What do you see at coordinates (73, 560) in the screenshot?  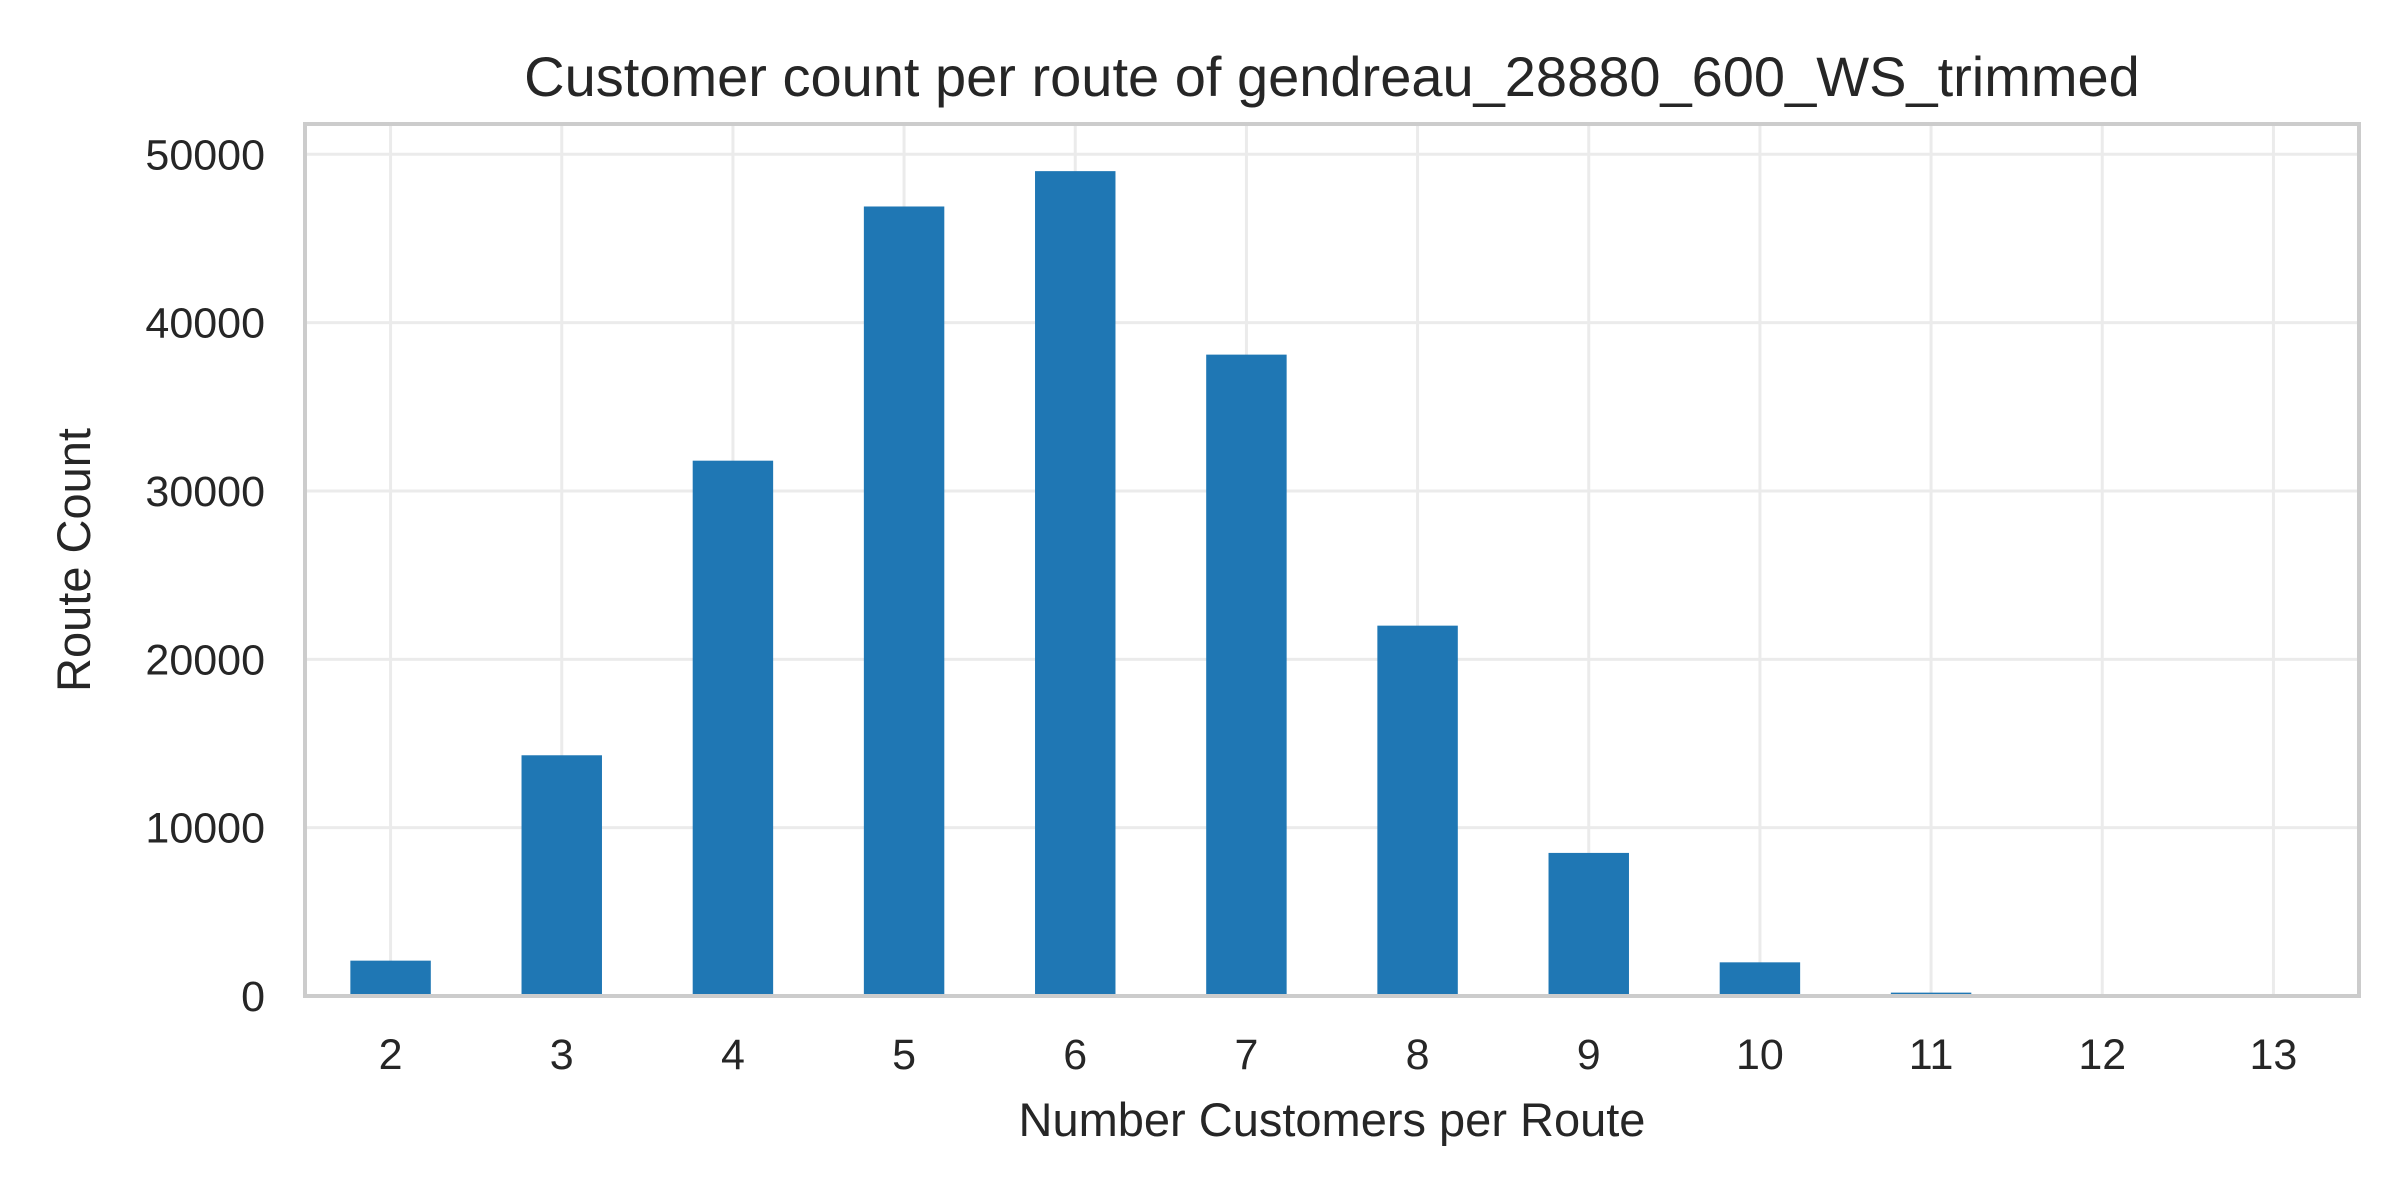 I see `y-axis-label: Route Count` at bounding box center [73, 560].